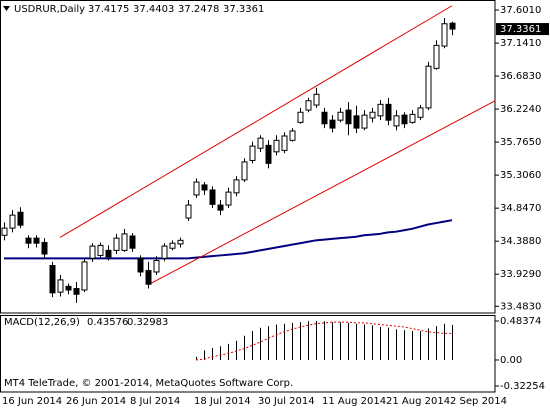 This screenshot has width=550, height=414. Describe the element at coordinates (96, 401) in the screenshot. I see `x-tick-label: 26 Jun 2014` at that location.